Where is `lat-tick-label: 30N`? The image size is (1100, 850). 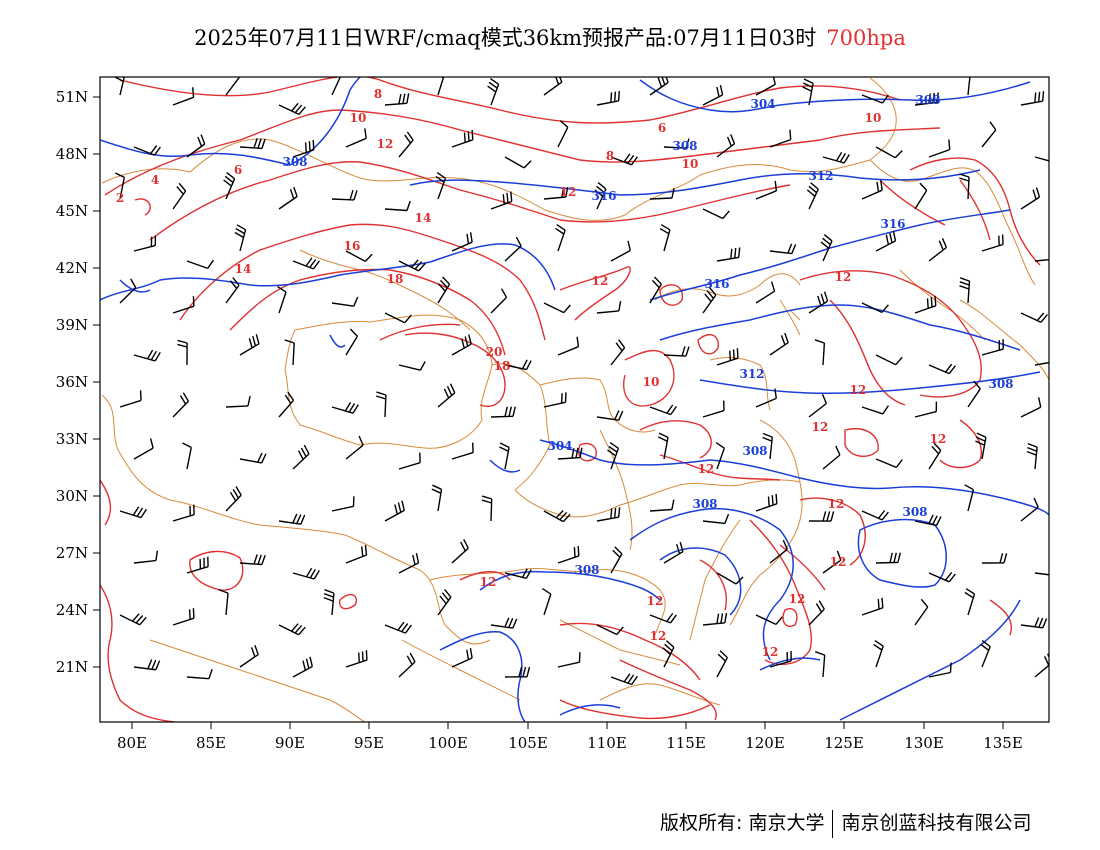 lat-tick-label: 30N is located at coordinates (72, 496).